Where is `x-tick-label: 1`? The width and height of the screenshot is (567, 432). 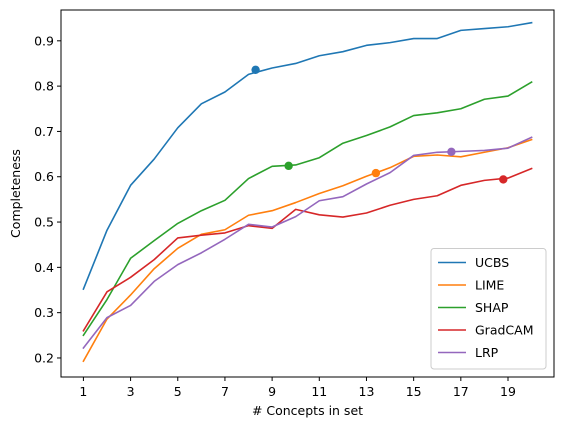
x-tick-label: 1 is located at coordinates (83, 391).